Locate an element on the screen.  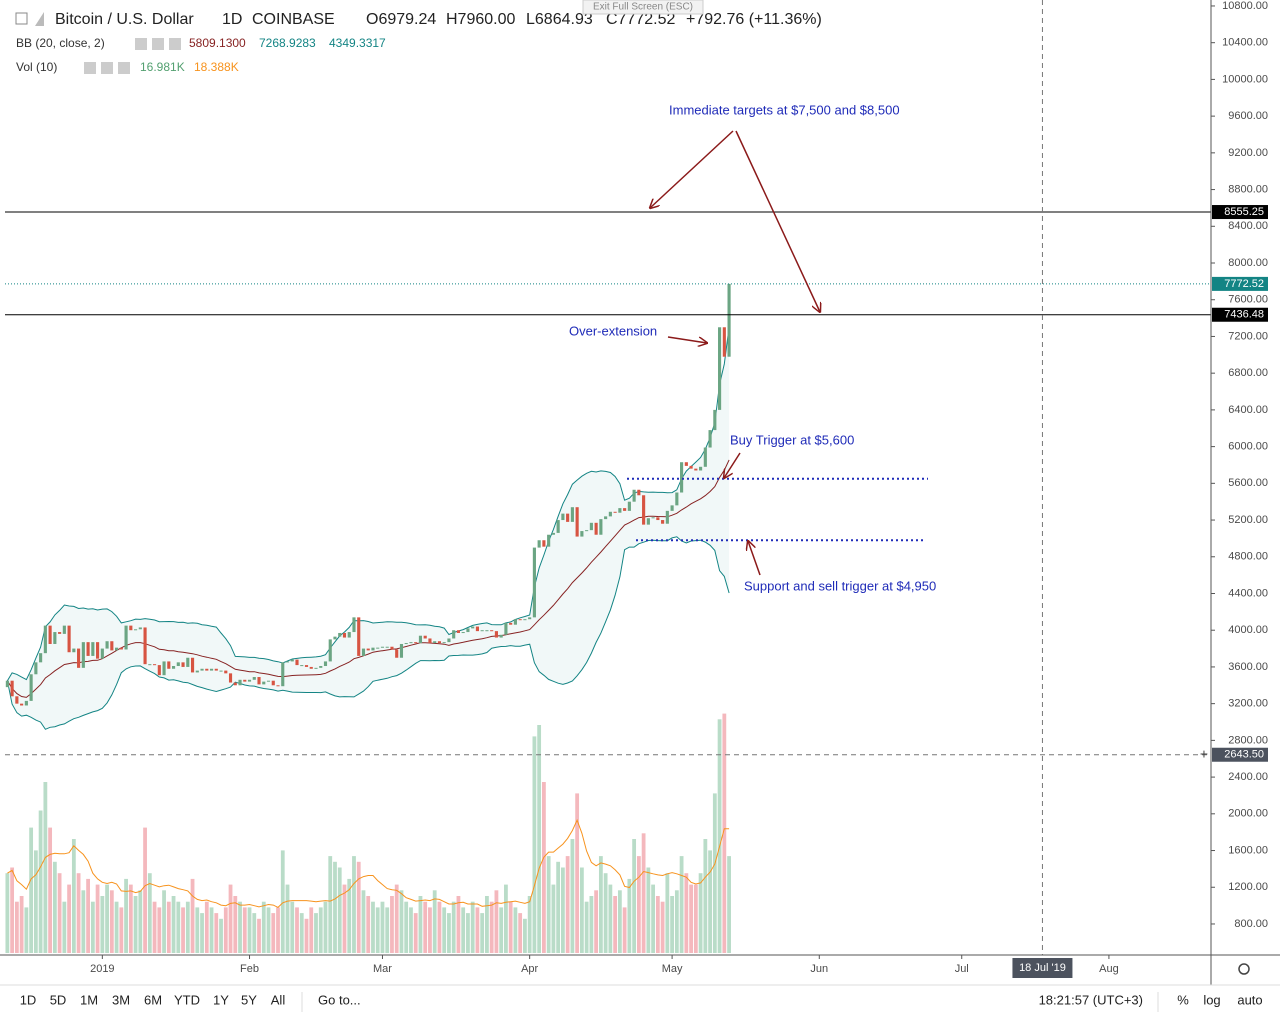
exit-hint: Exit Full Screen (ESC) is located at coordinates (643, 7).